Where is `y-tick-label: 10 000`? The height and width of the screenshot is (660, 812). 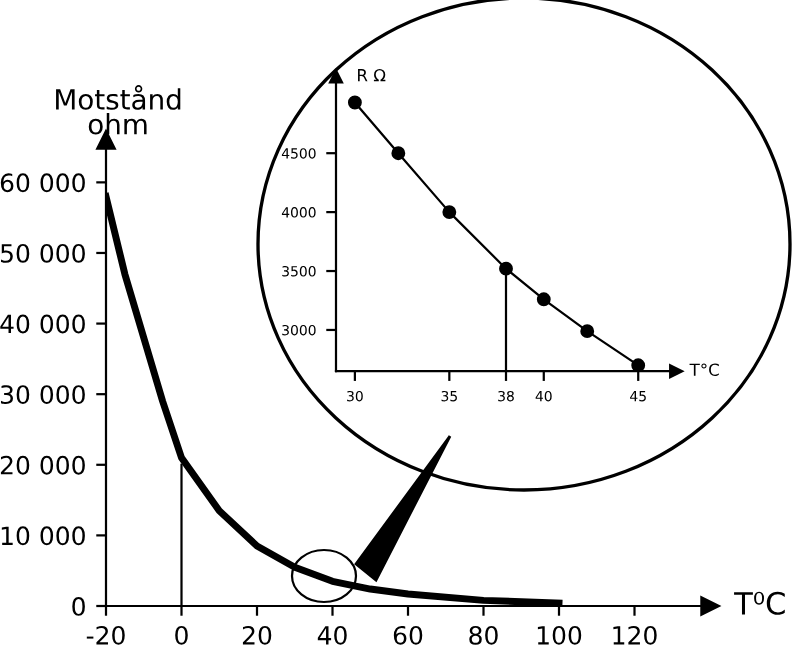
y-tick-label: 10 000 is located at coordinates (43, 536).